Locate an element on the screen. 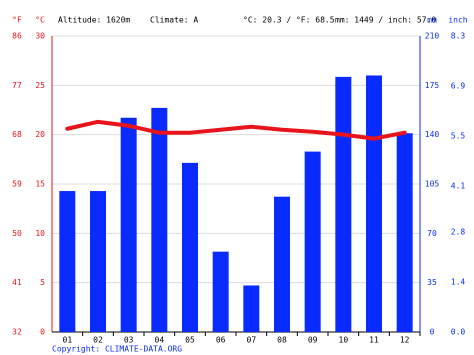  y-tick-label: 30 is located at coordinates (40, 36).